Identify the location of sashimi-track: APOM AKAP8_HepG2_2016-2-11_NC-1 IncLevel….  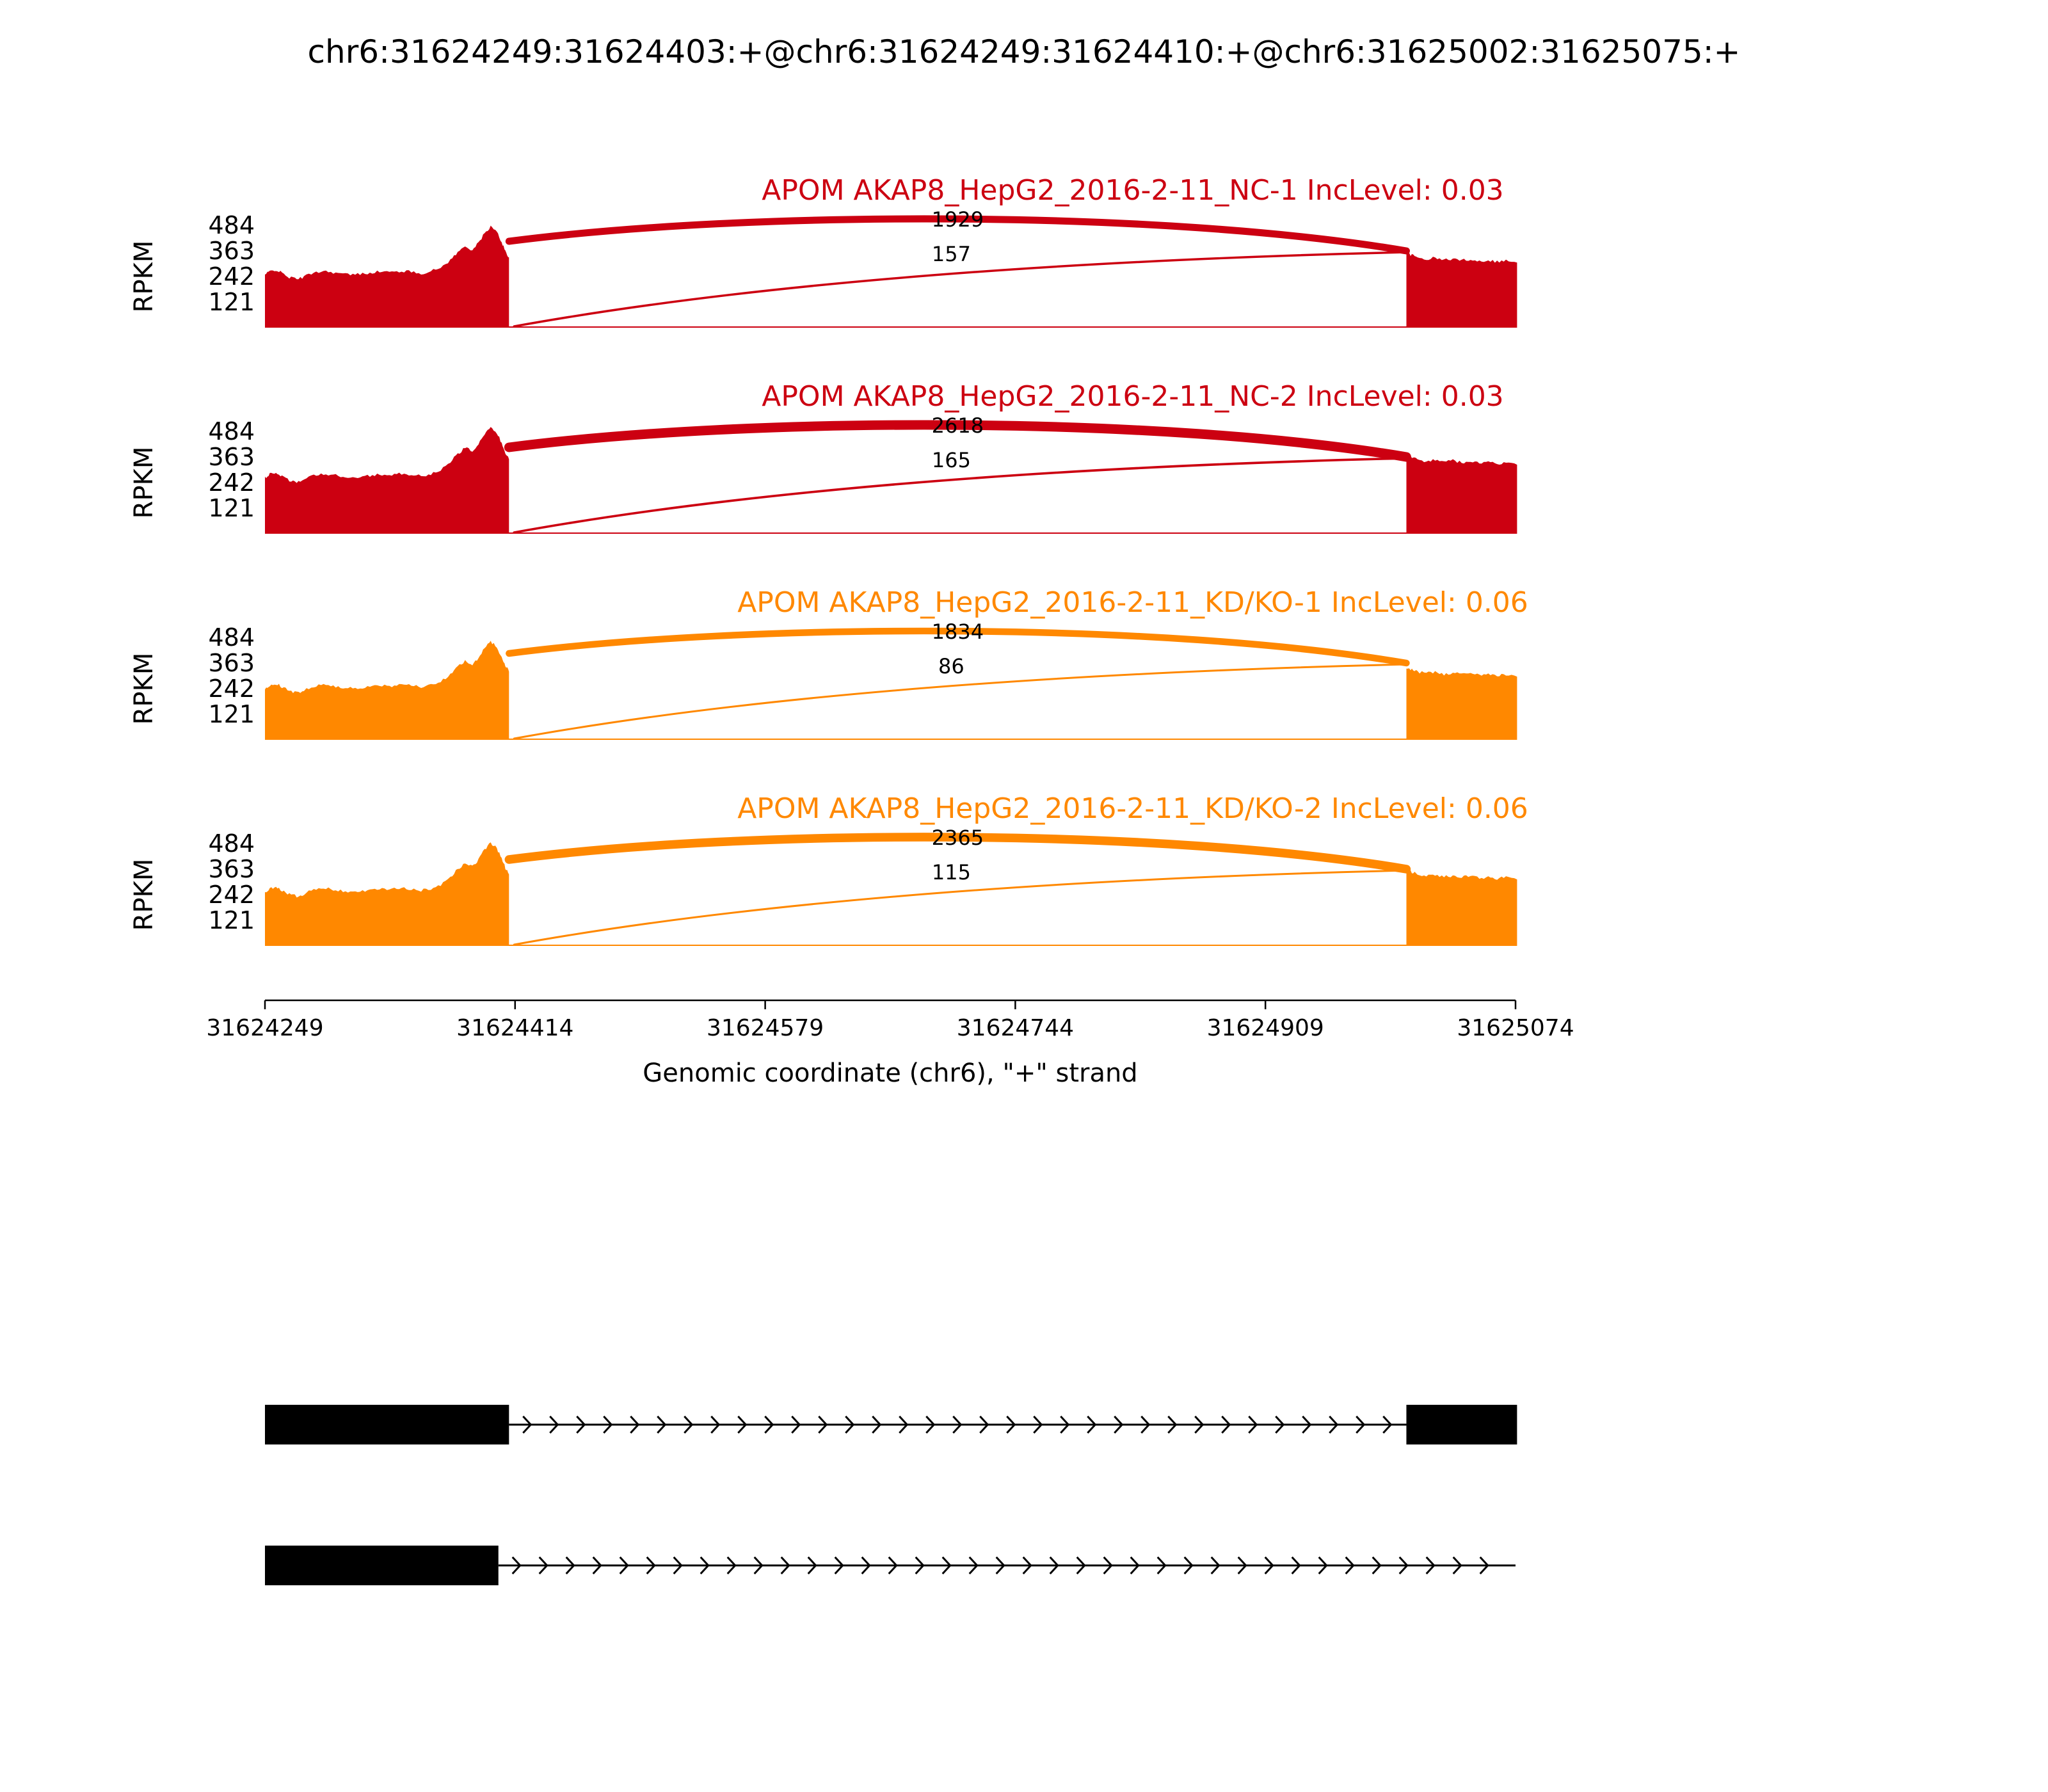
(823, 251).